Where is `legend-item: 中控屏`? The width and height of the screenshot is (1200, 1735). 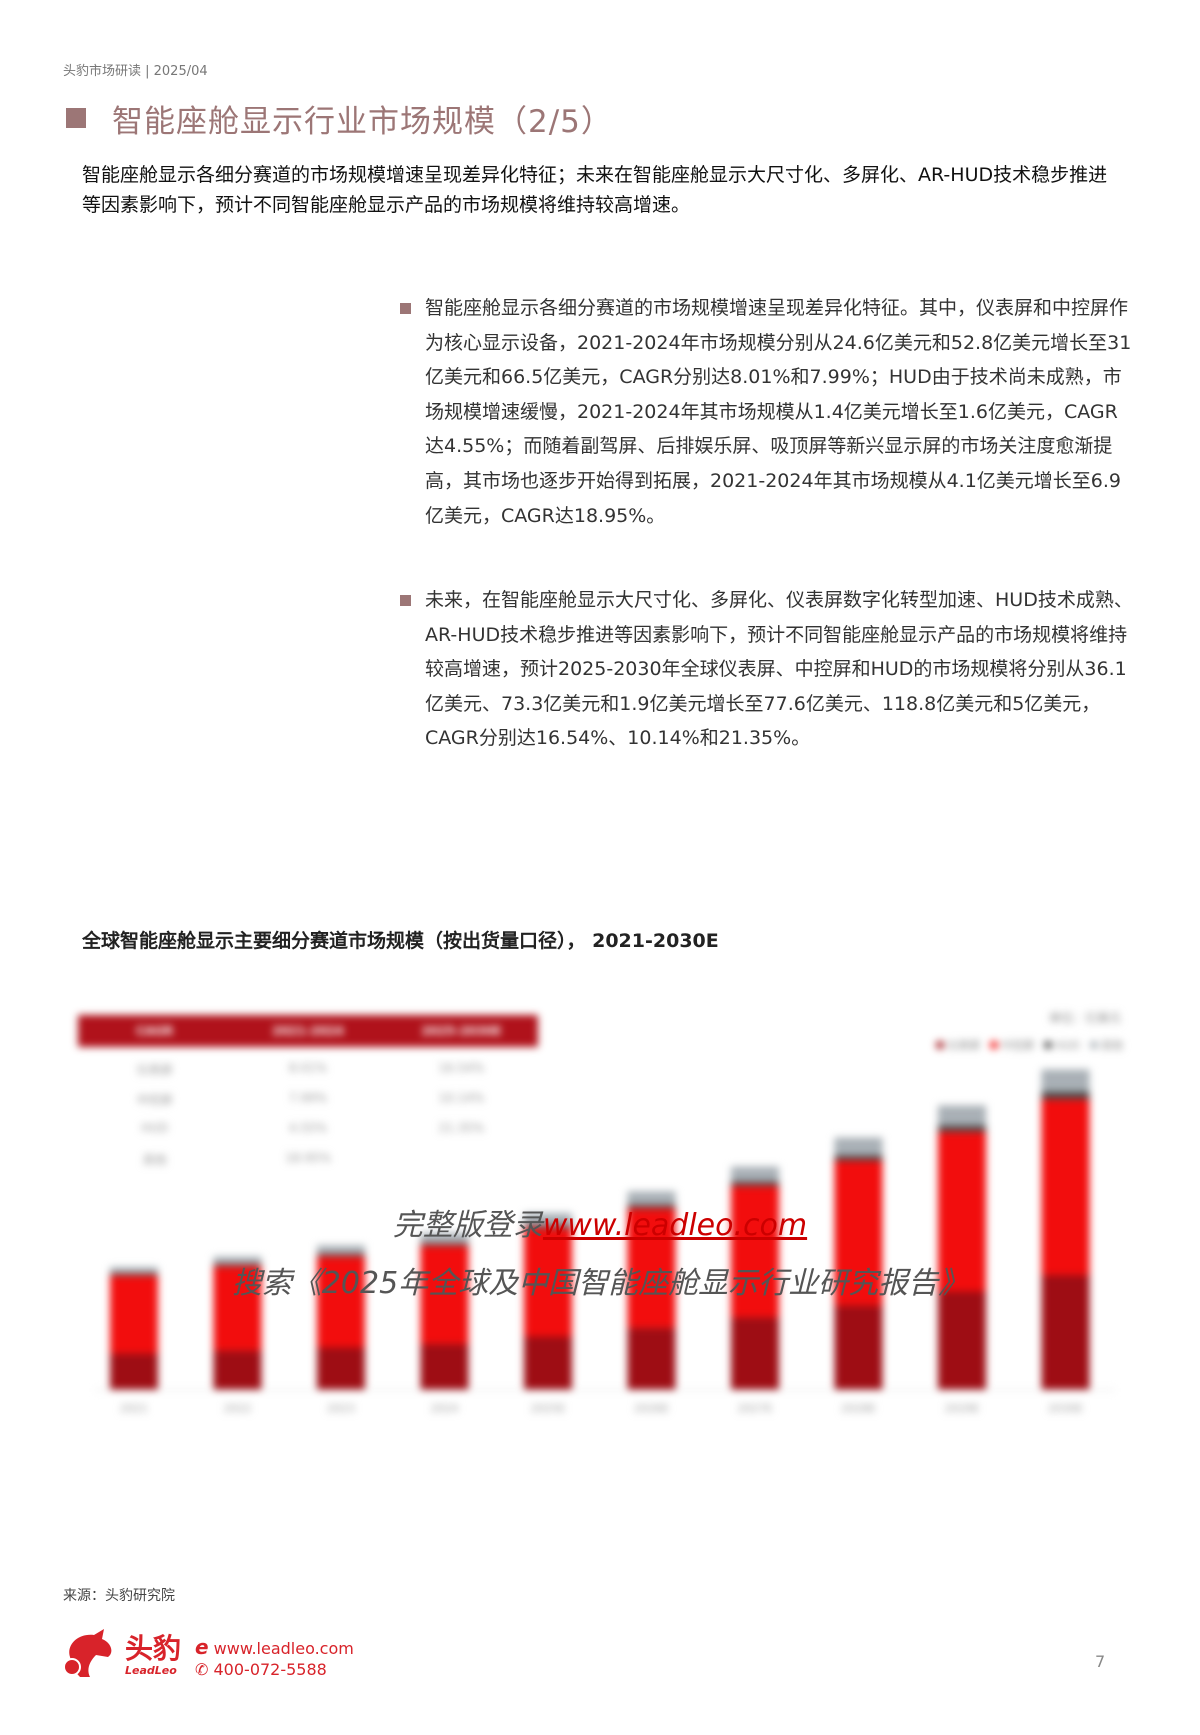
legend-item: 中控屏 is located at coordinates (1012, 1045).